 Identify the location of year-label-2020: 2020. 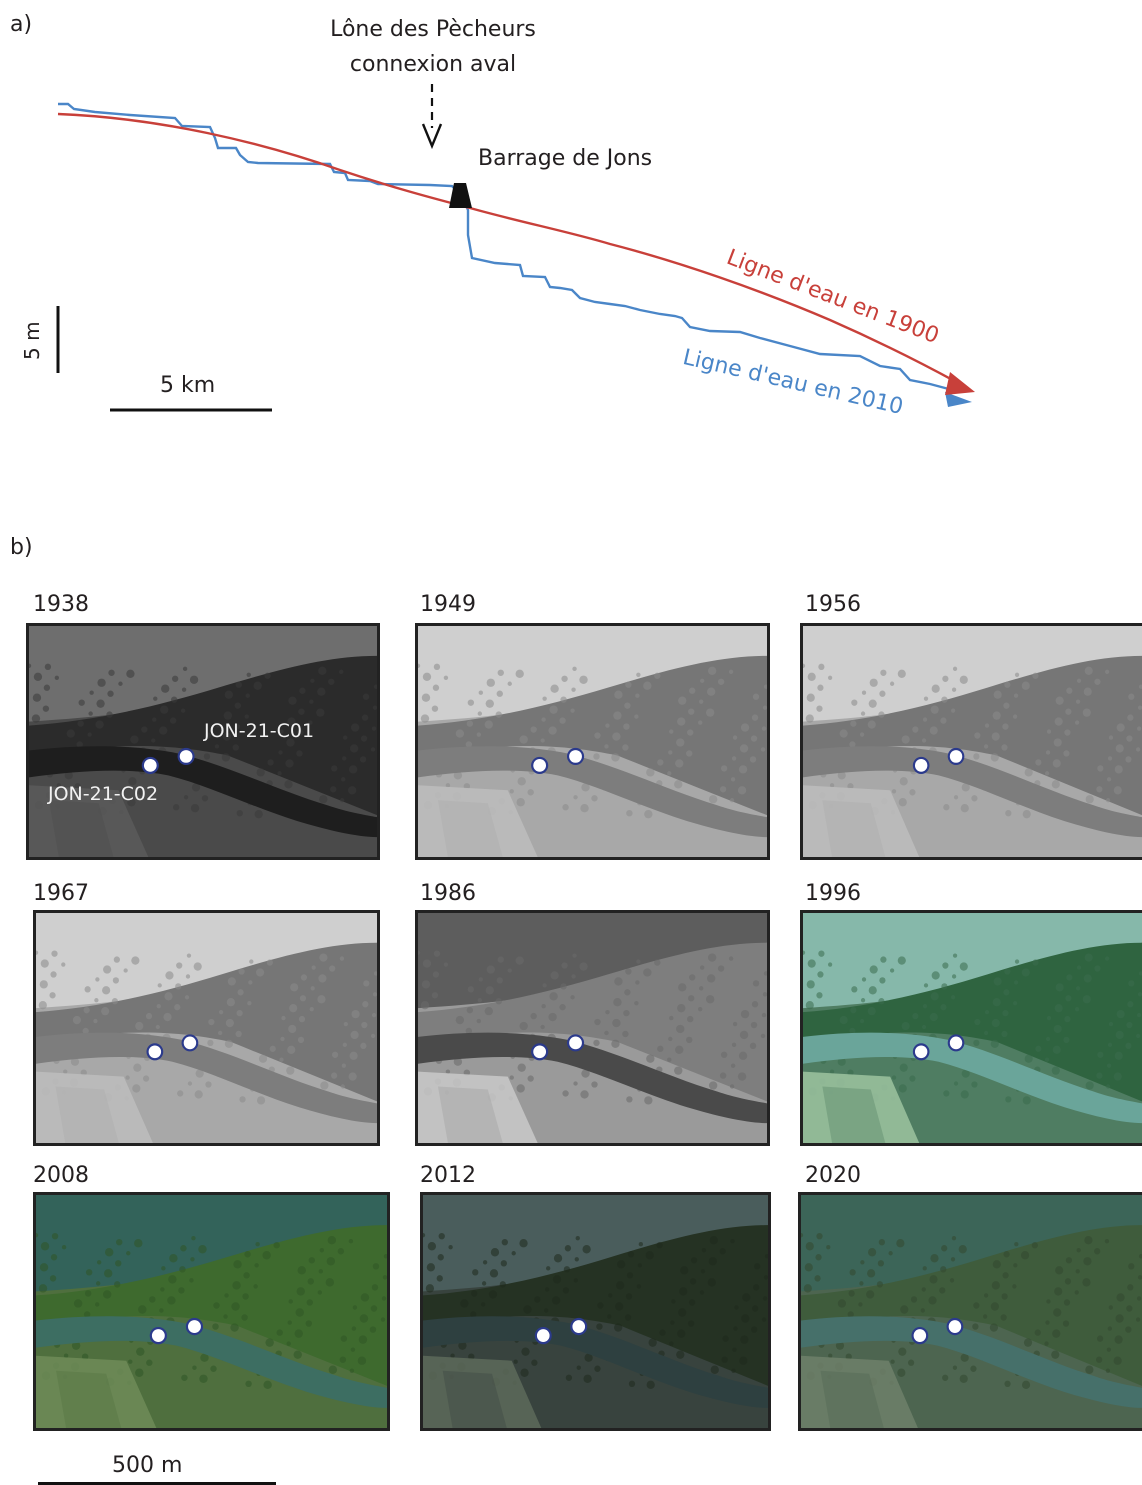
(833, 1175).